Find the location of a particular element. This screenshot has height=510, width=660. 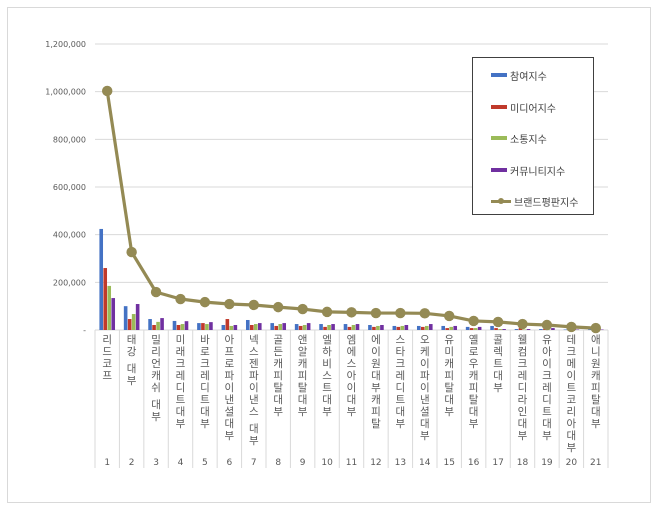

category-number: 8 is located at coordinates (278, 463).